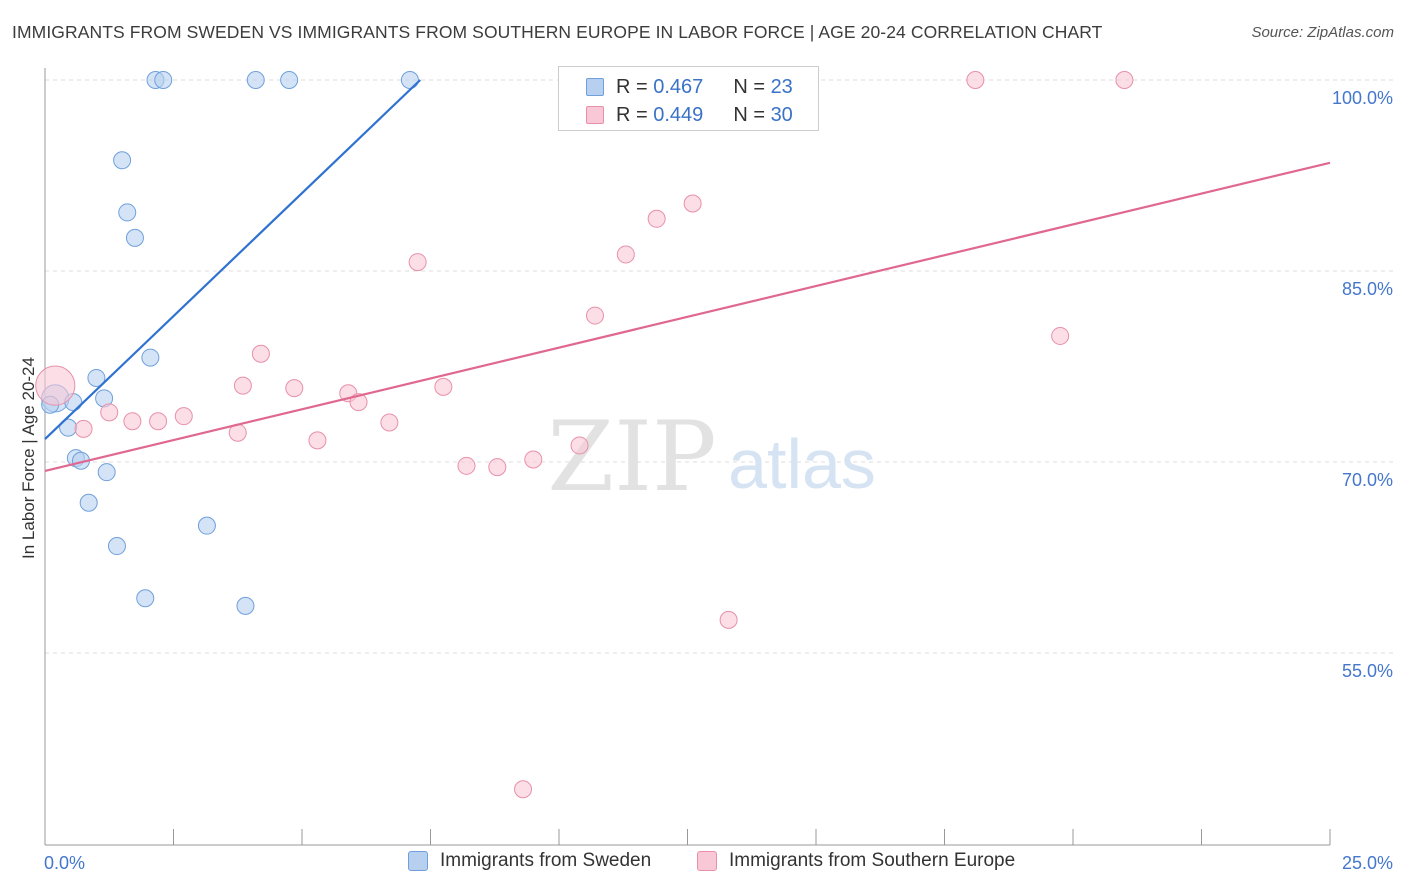 The width and height of the screenshot is (1406, 892). What do you see at coordinates (595, 115) in the screenshot?
I see `legend-swatch-southern` at bounding box center [595, 115].